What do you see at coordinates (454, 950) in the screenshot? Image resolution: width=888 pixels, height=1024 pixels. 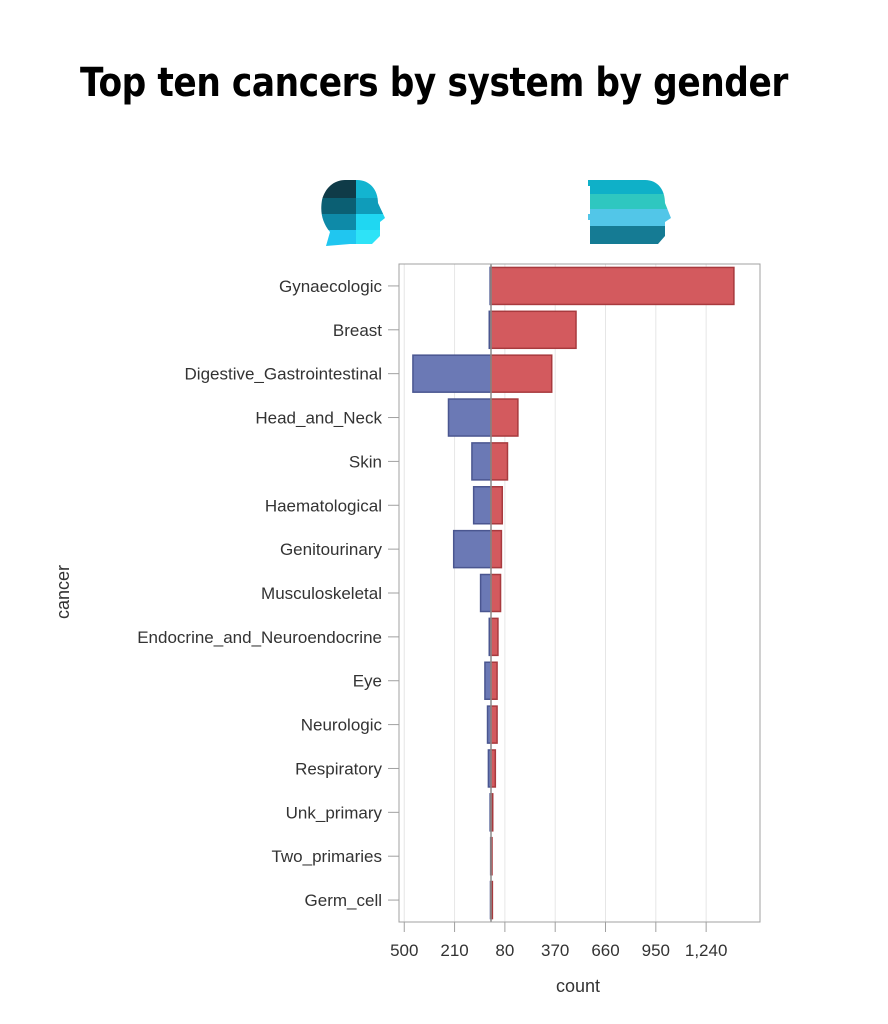 I see `x-tick-label: 210` at bounding box center [454, 950].